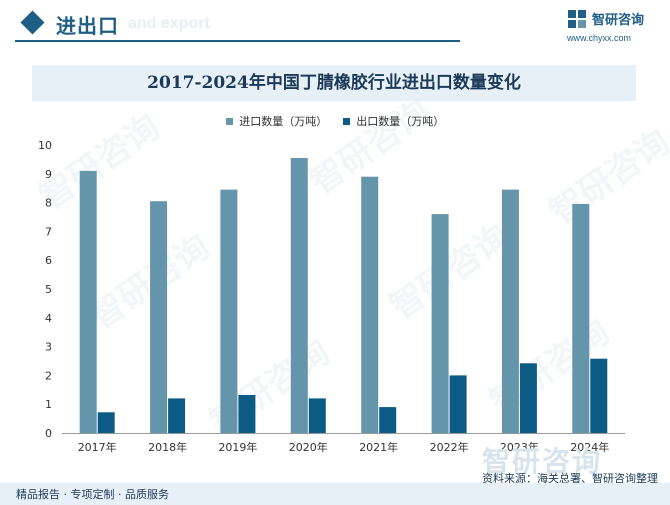 Image resolution: width=670 pixels, height=505 pixels. Describe the element at coordinates (48, 318) in the screenshot. I see `y-tick-label: 4` at that location.